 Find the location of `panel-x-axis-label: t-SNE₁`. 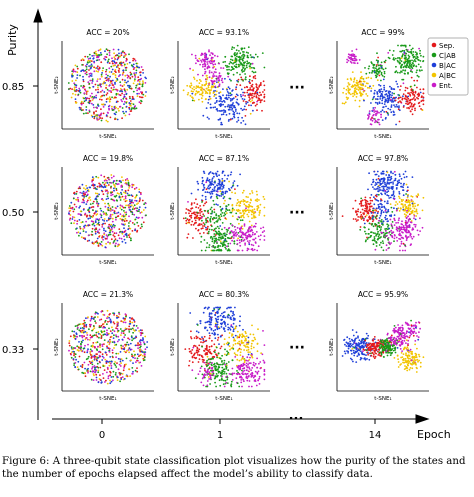

panel-x-axis-label: t-SNE₁ is located at coordinates (223, 263).